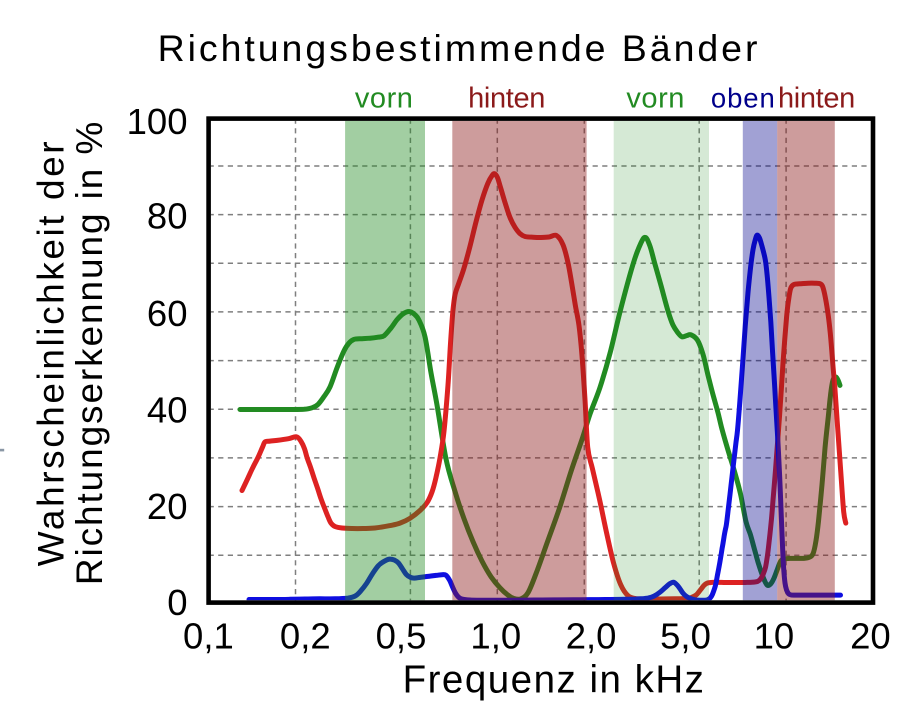 The image size is (924, 718). I want to click on svg-text: 0,2, so click(305, 636).